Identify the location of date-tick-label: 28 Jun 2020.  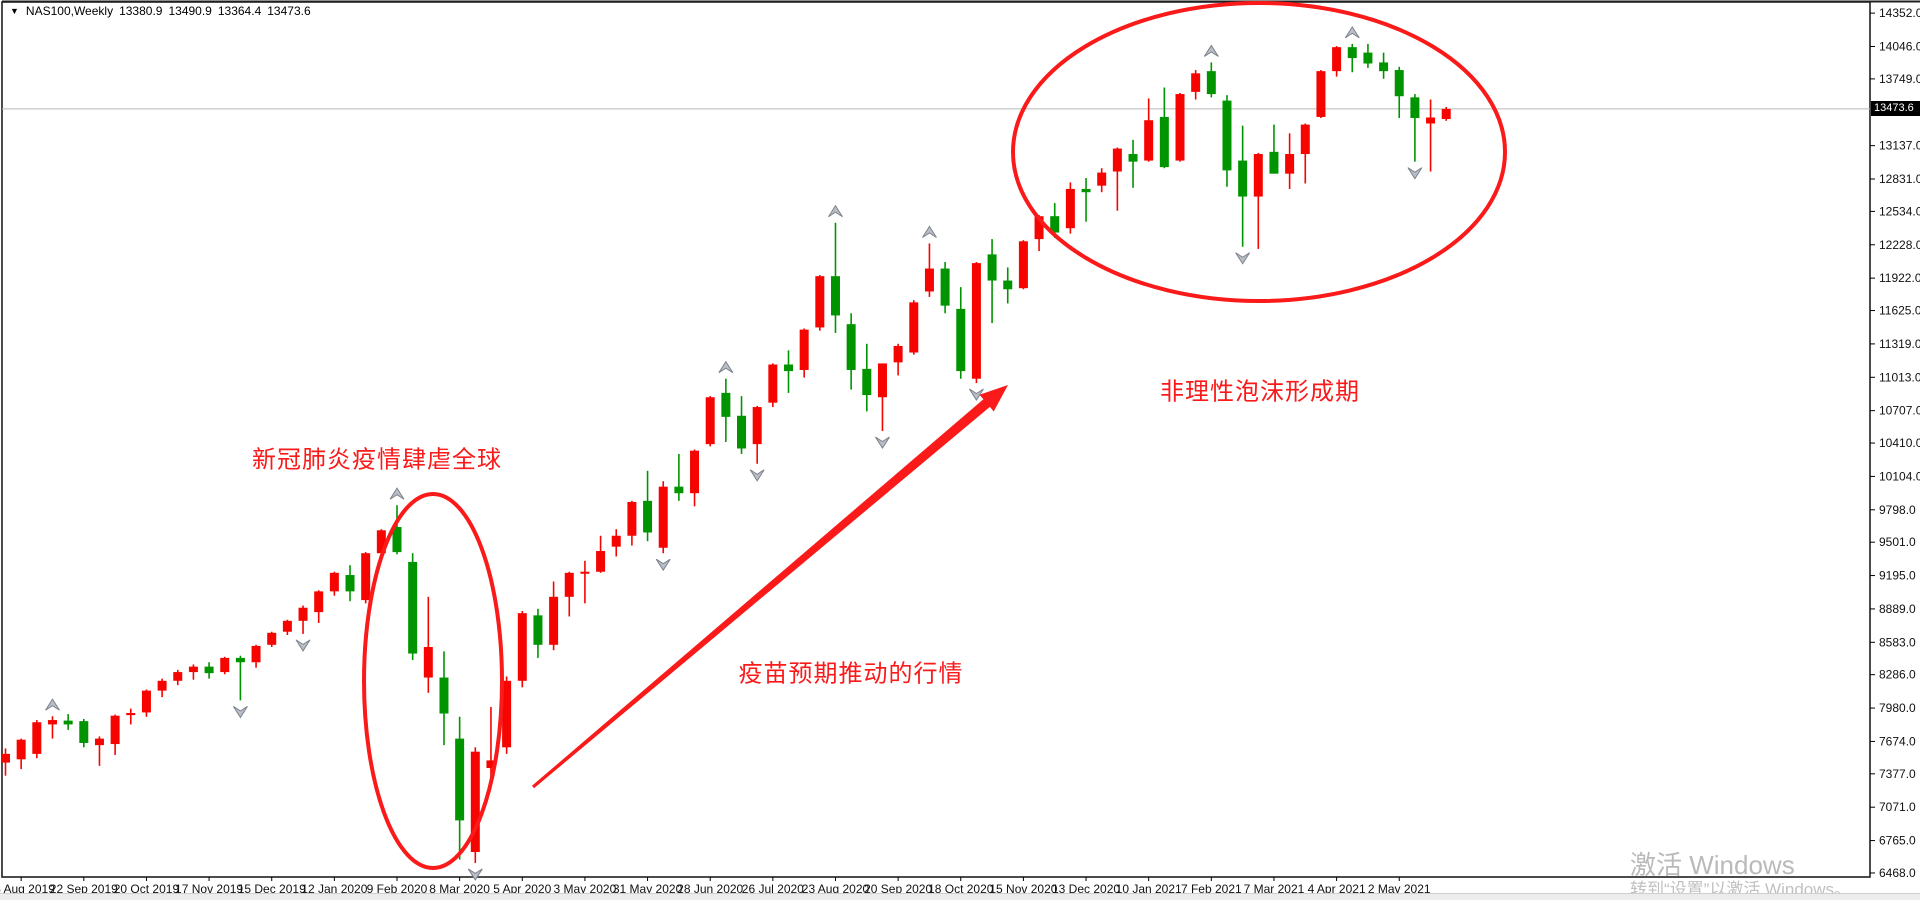
(710, 889).